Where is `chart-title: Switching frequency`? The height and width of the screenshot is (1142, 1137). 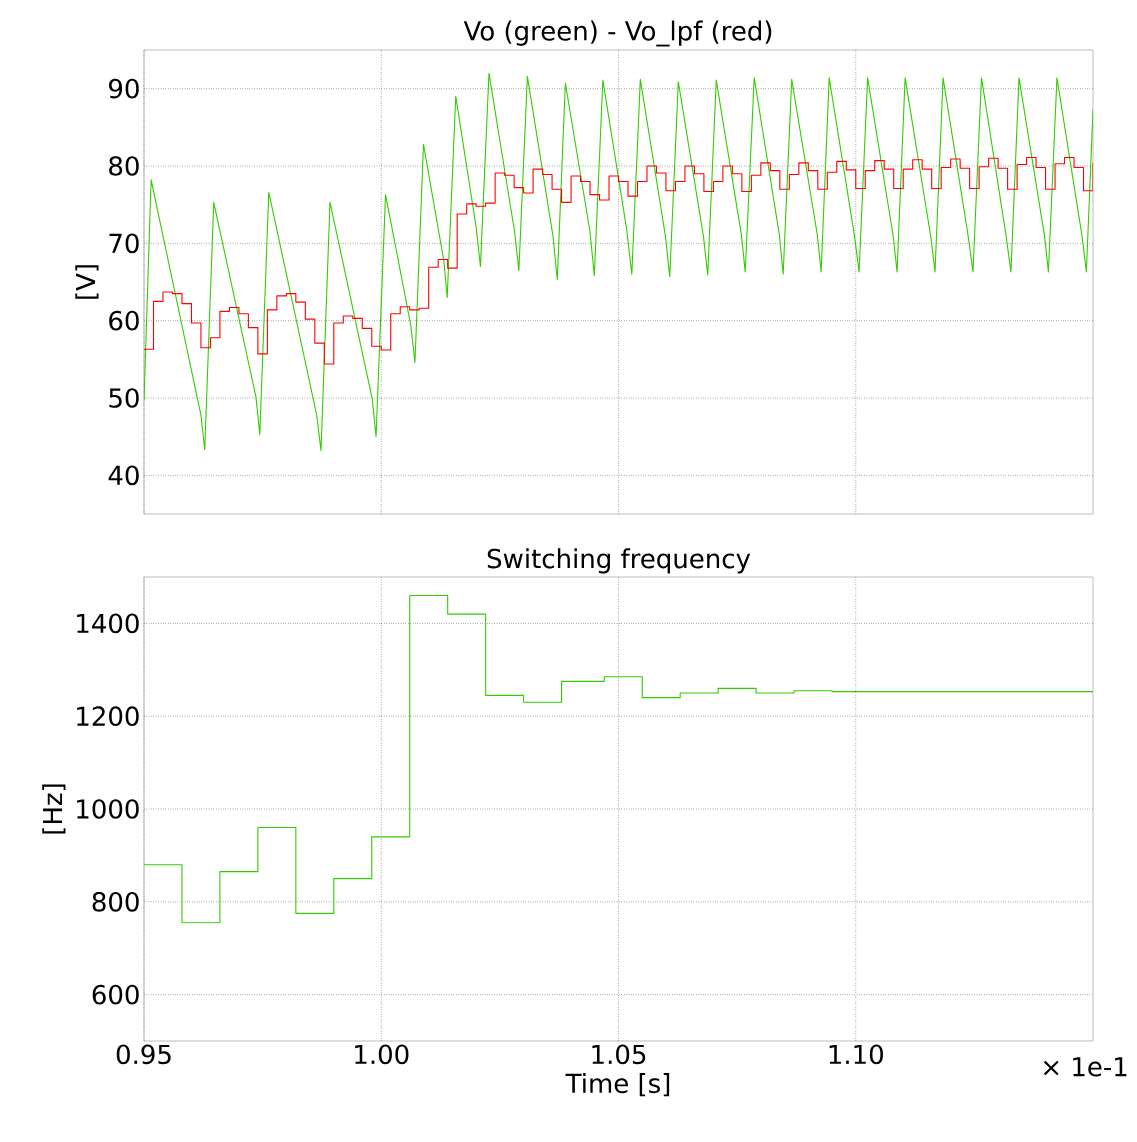 chart-title: Switching frequency is located at coordinates (619, 561).